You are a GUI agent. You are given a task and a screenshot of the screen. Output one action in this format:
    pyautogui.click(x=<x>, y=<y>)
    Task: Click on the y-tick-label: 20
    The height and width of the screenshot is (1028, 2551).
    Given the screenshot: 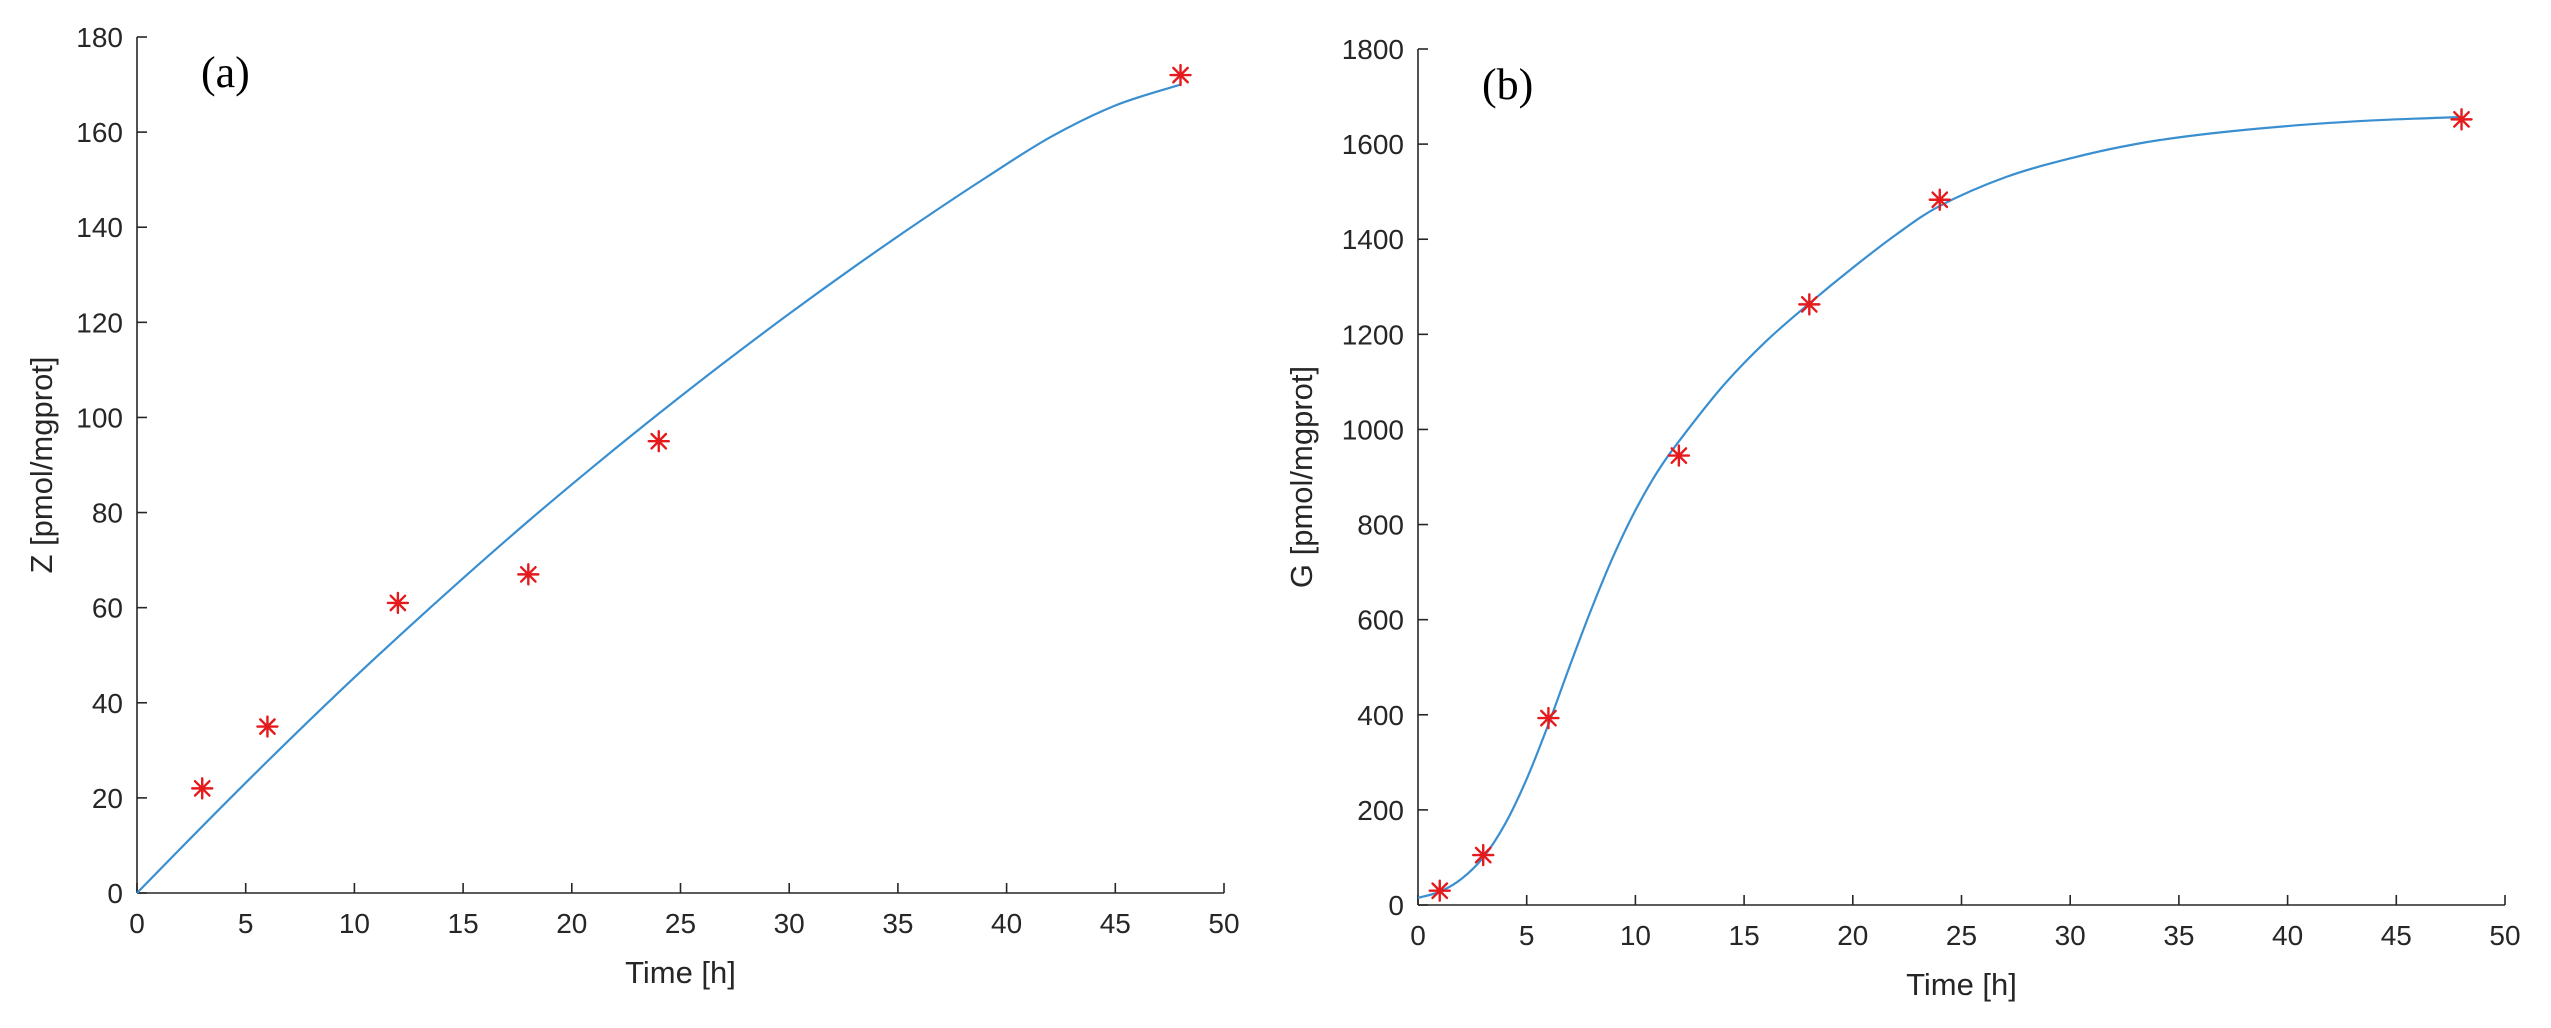 What is the action you would take?
    pyautogui.click(x=107, y=798)
    